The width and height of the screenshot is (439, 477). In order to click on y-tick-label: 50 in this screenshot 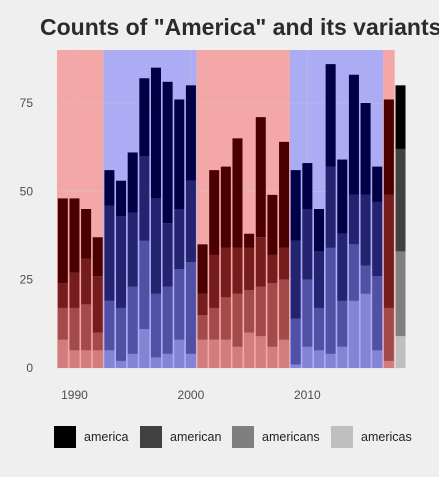, I will do `click(27, 191)`.